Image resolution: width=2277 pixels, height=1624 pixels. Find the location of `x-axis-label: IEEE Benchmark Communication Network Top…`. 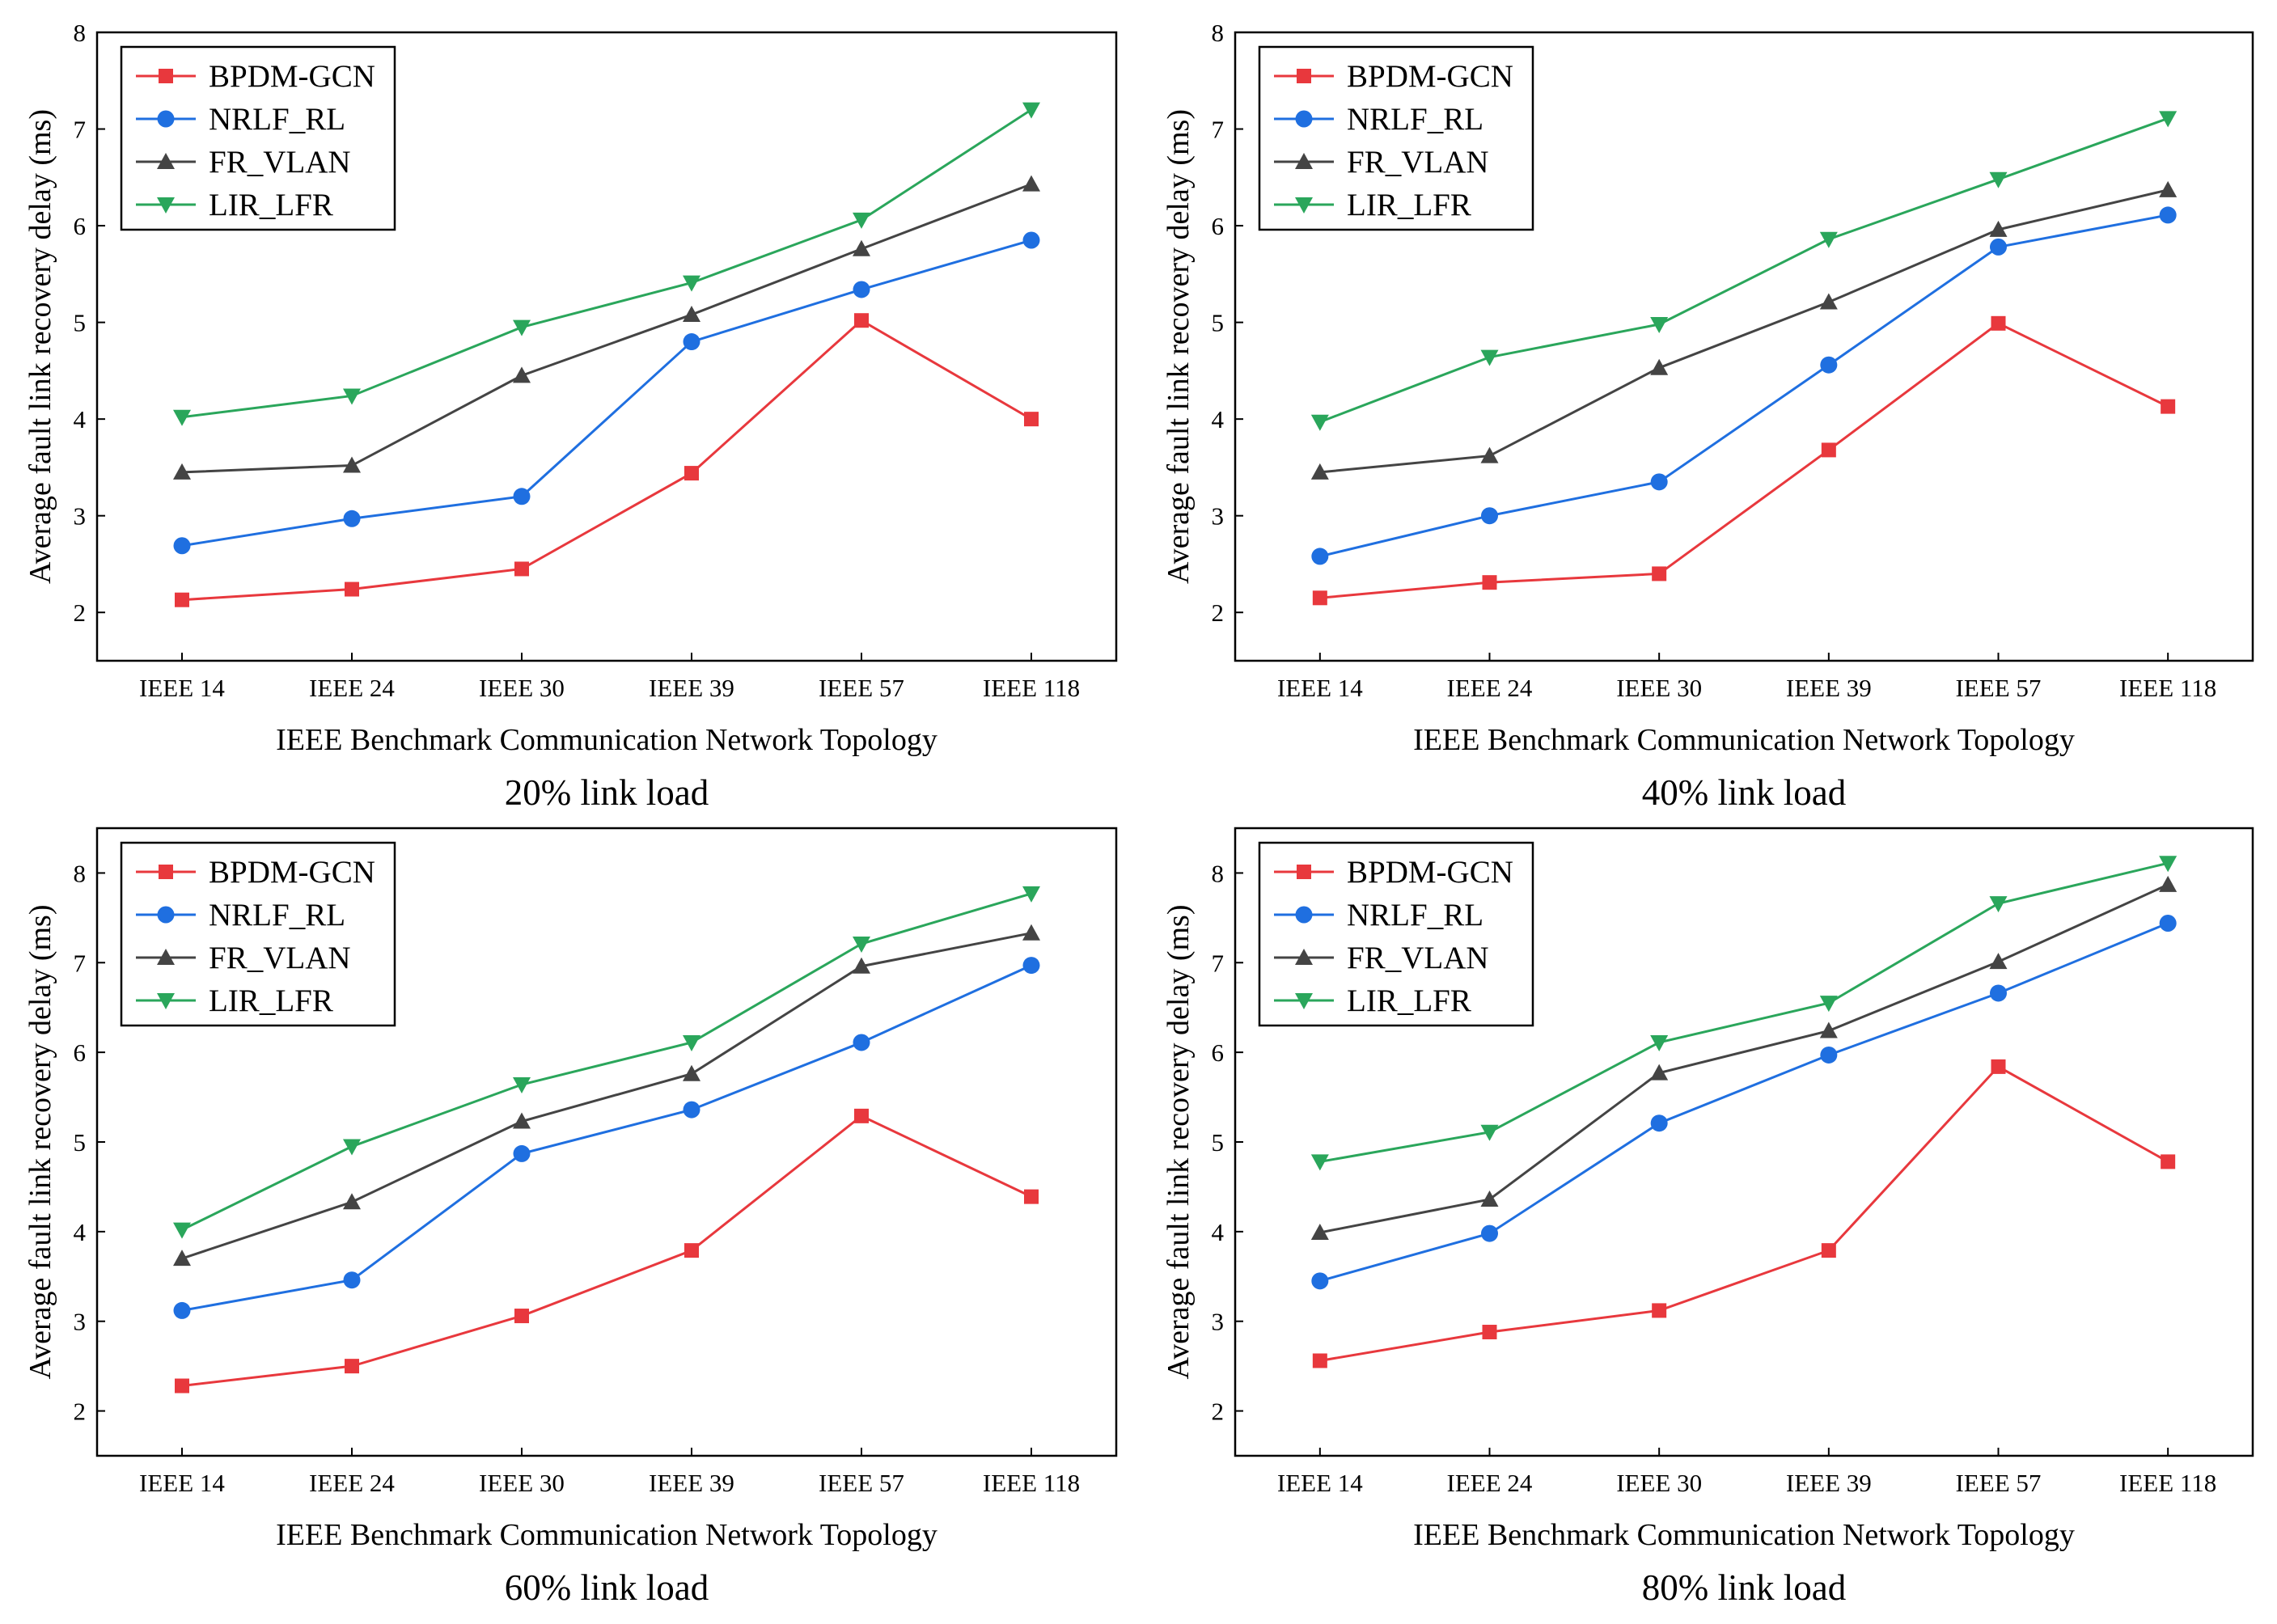

x-axis-label: IEEE Benchmark Communication Network Top… is located at coordinates (1744, 740).